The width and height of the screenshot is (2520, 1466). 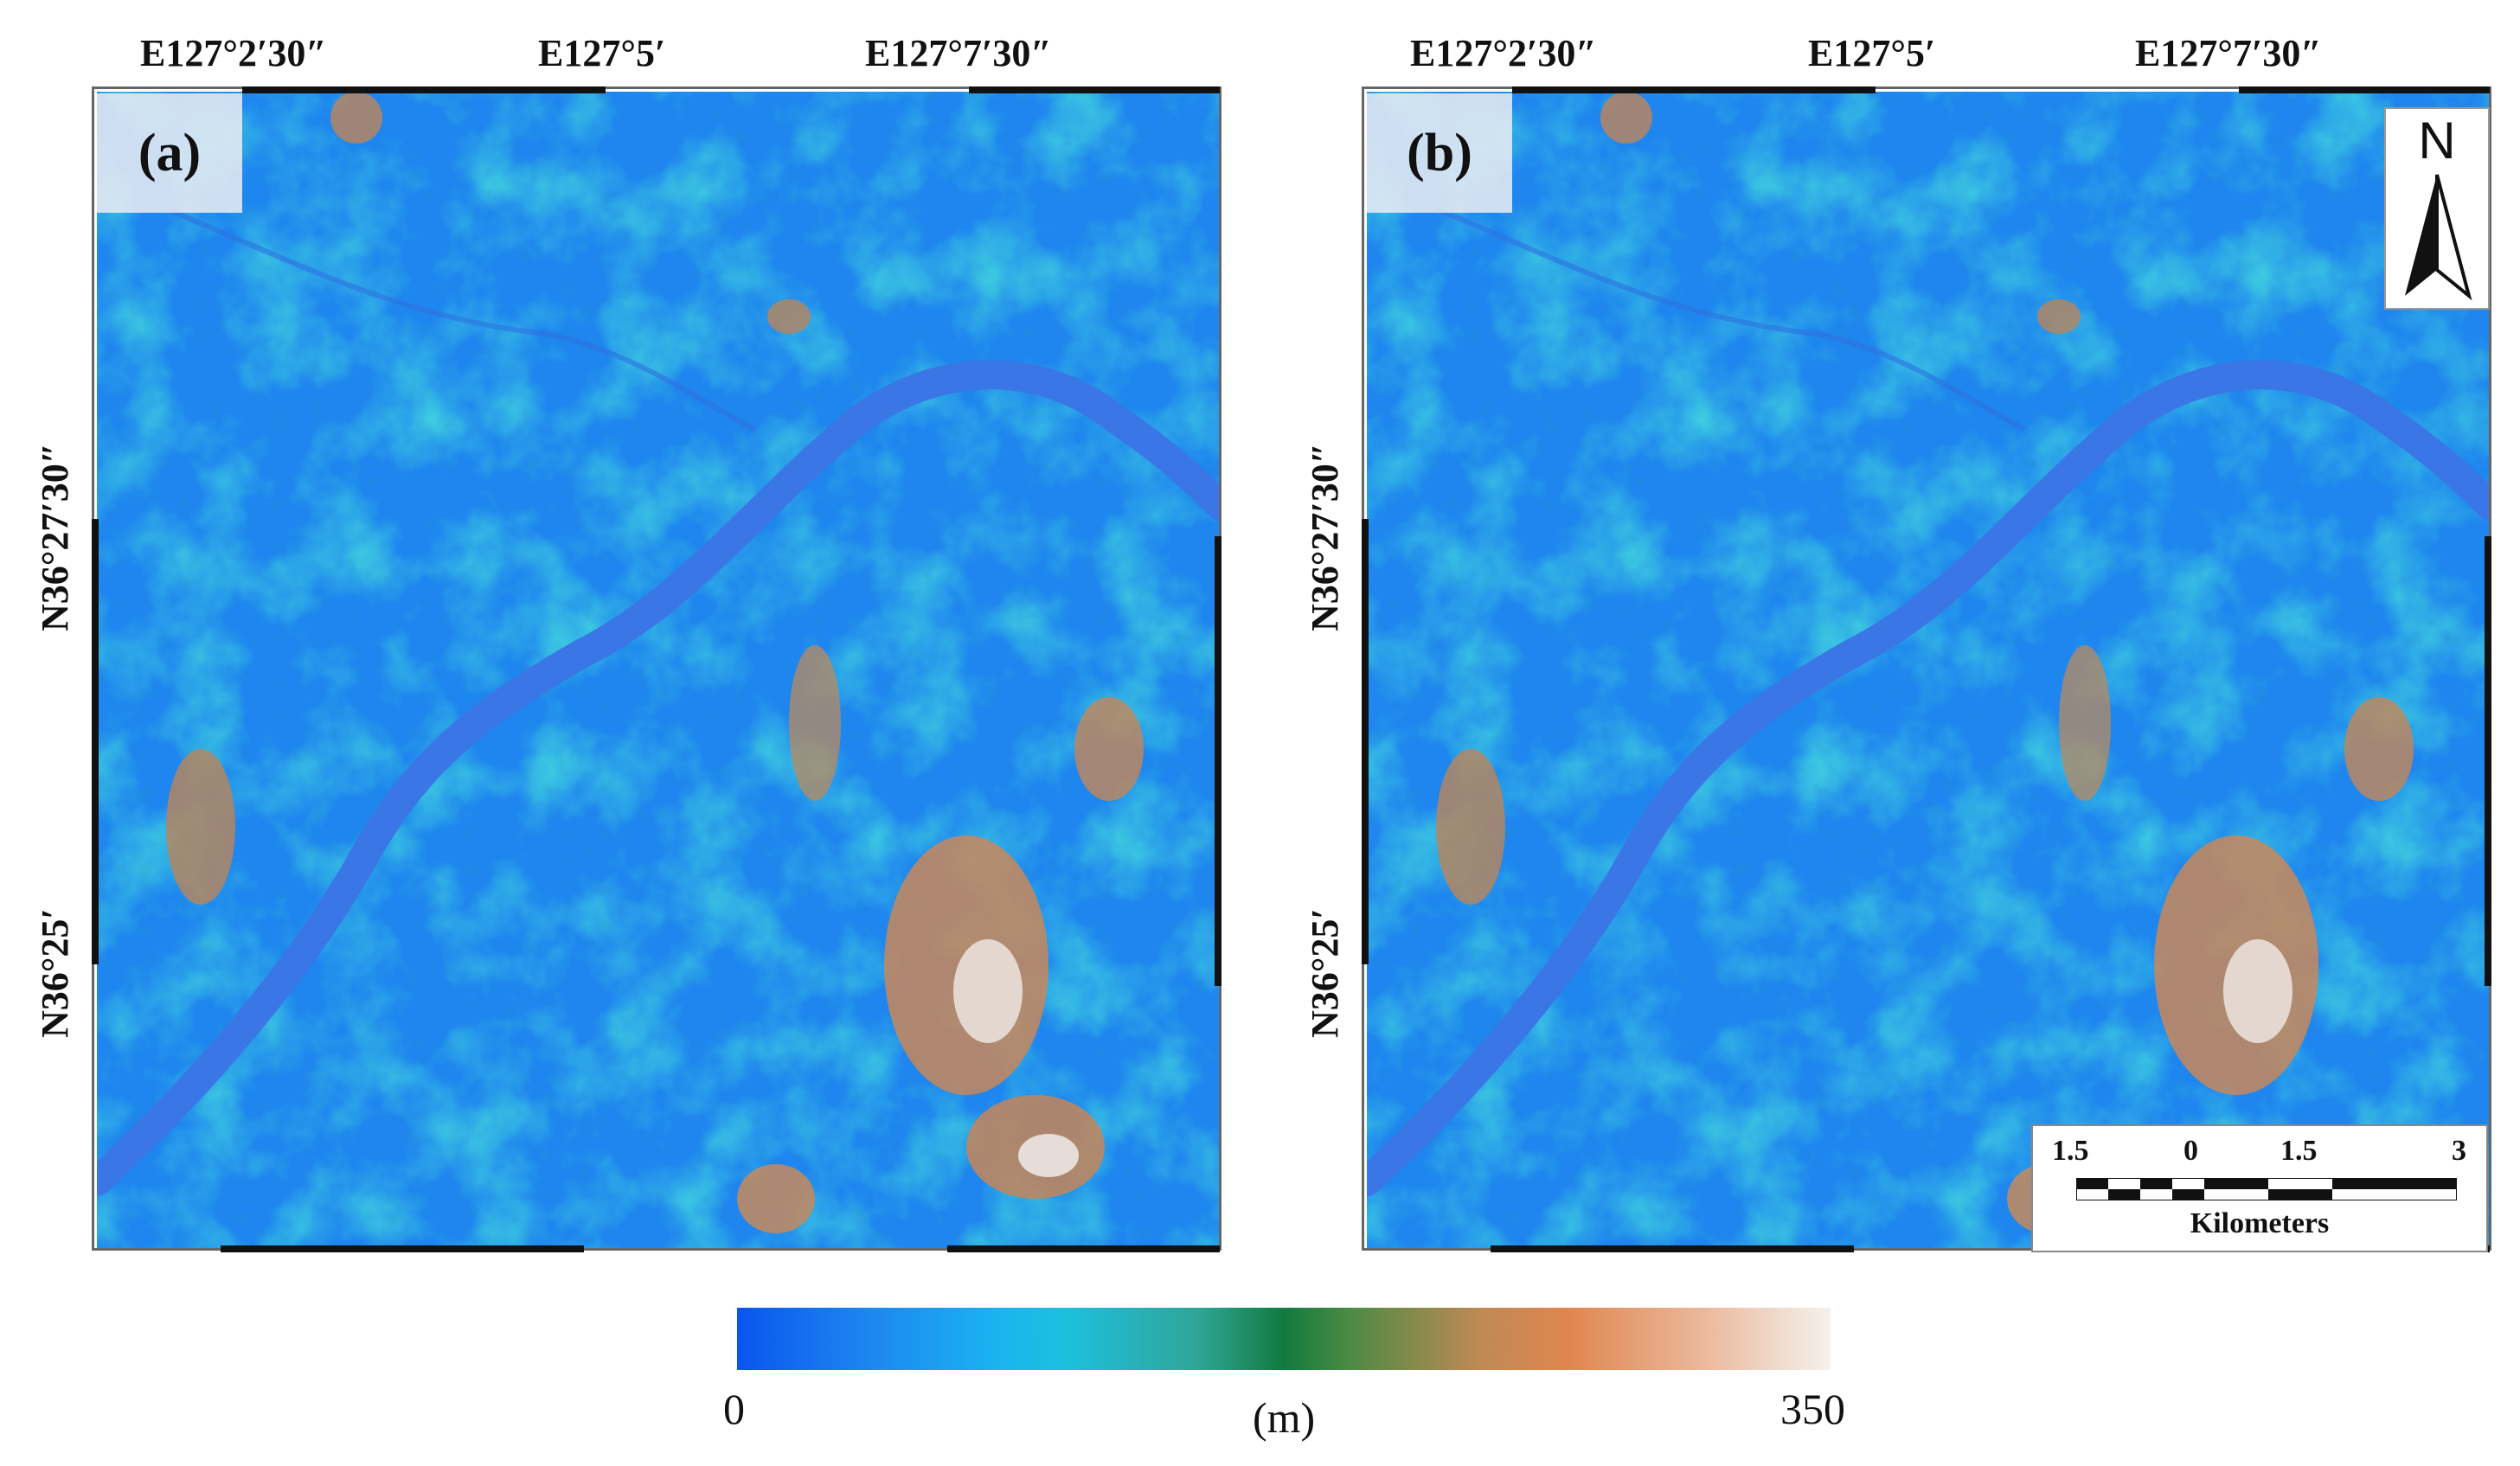 I want to click on frame-bar-left-a, so click(x=95, y=741).